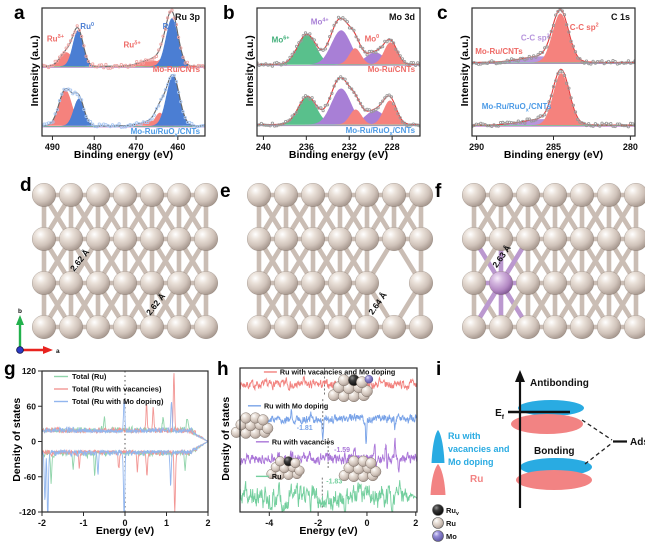 The height and width of the screenshot is (548, 645). Describe the element at coordinates (451, 536) in the screenshot. I see `atom-legend-label: Mo` at that location.